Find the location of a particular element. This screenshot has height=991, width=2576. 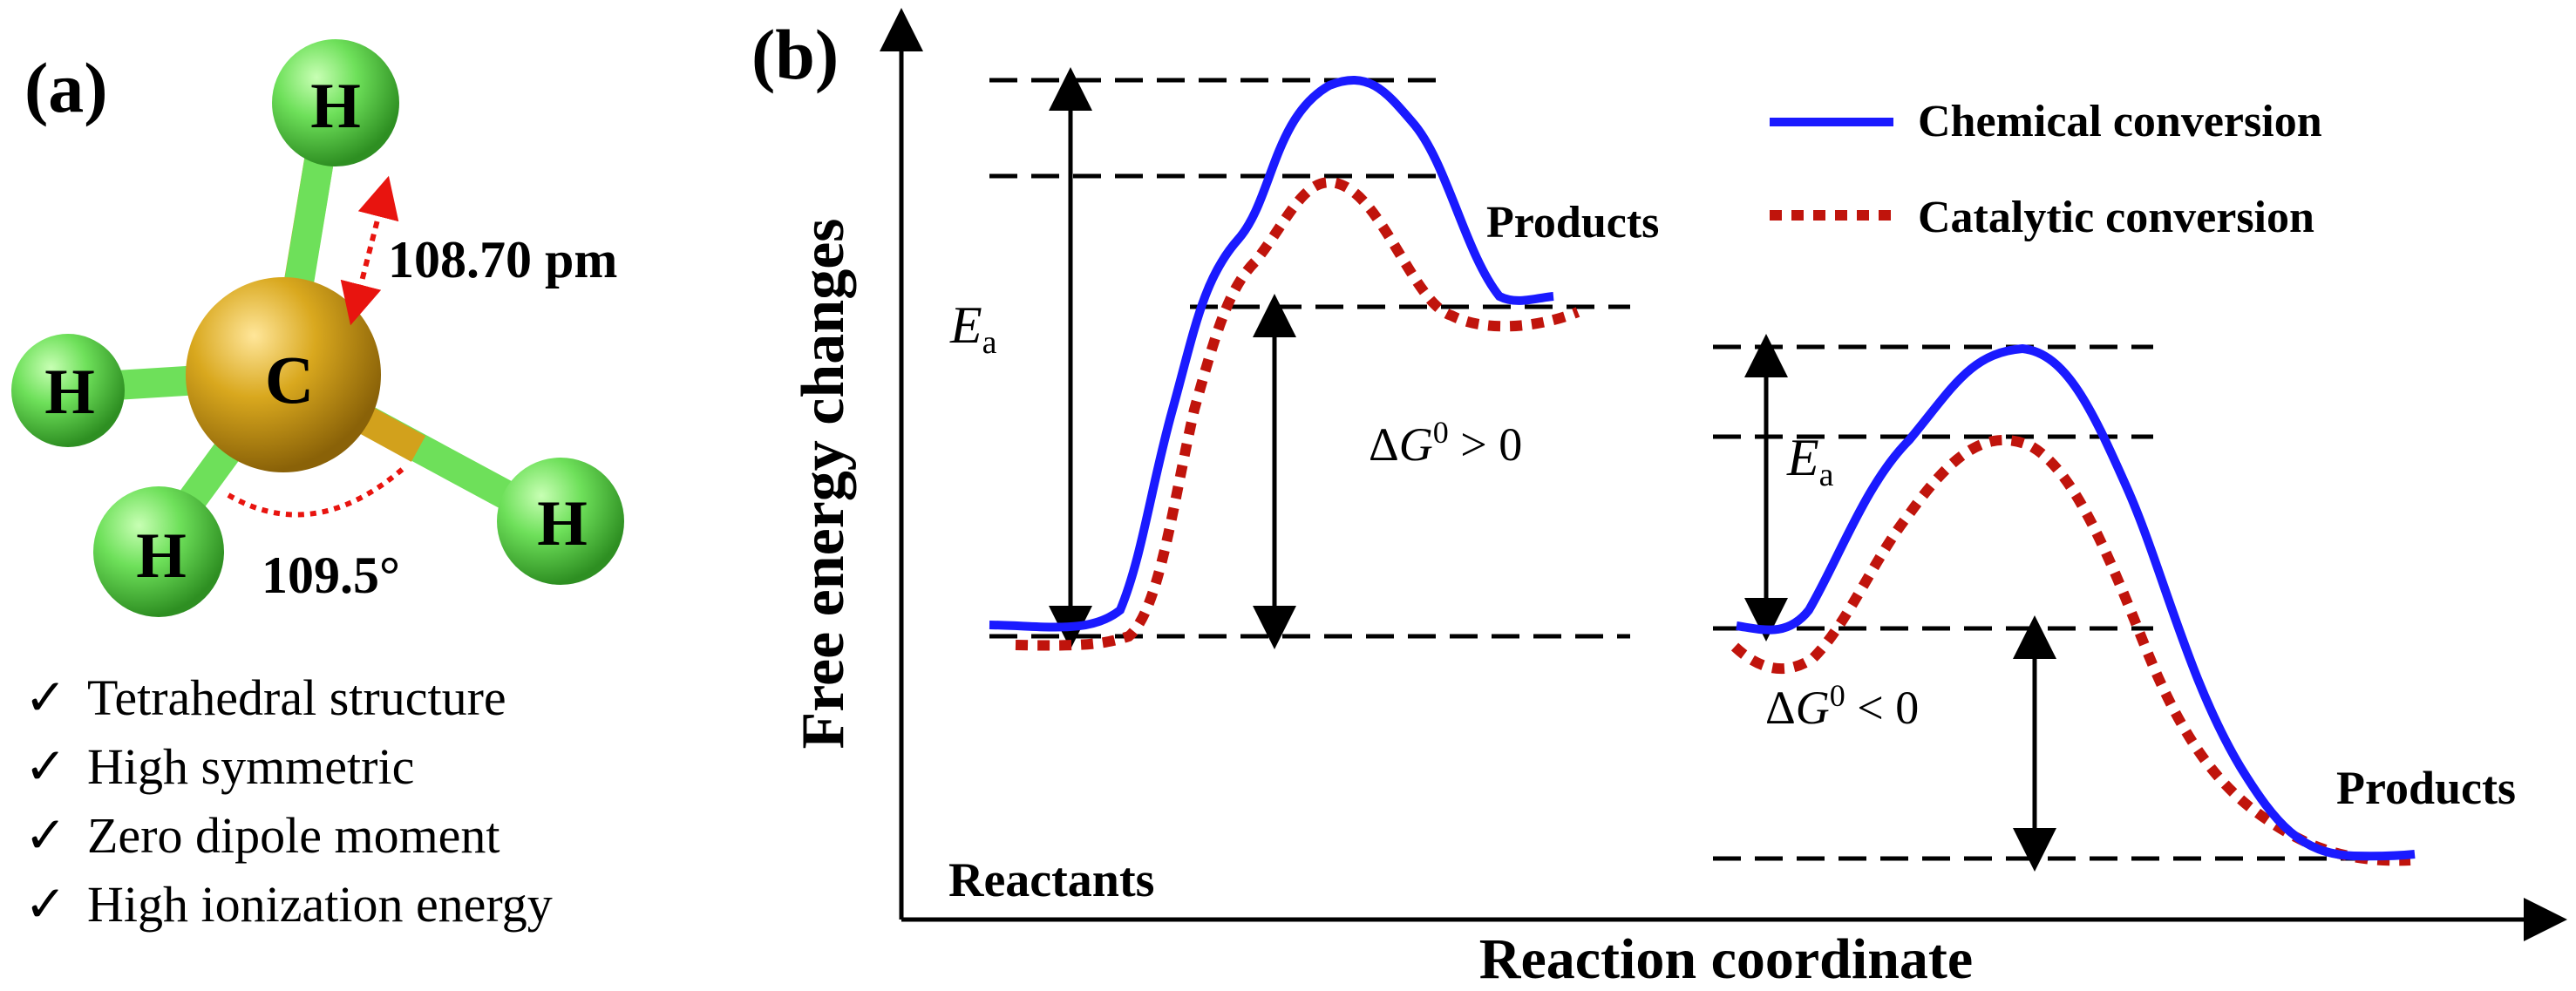

legend: Chemical conversion Catalytic conversion is located at coordinates (2046, 169).